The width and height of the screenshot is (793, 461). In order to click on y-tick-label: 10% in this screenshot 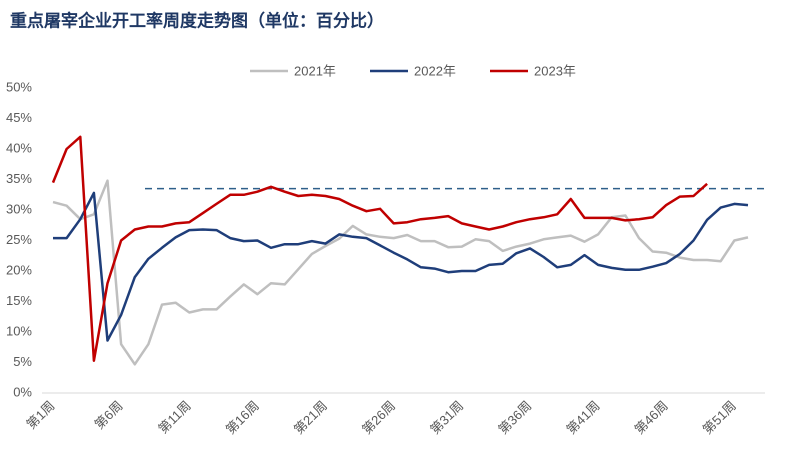, I will do `click(19, 330)`.